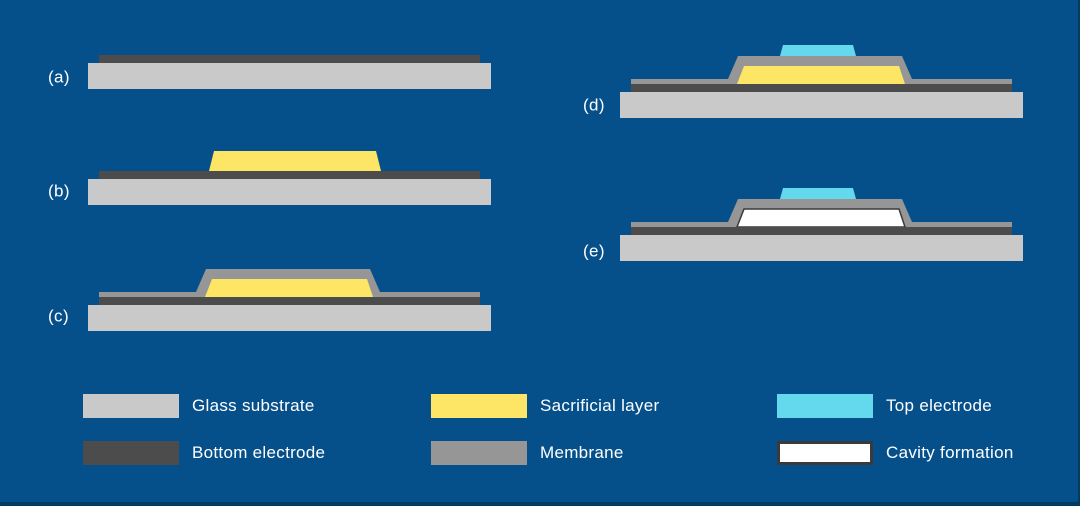 This screenshot has height=506, width=1080. What do you see at coordinates (594, 251) in the screenshot?
I see `panel-label-e: (e)` at bounding box center [594, 251].